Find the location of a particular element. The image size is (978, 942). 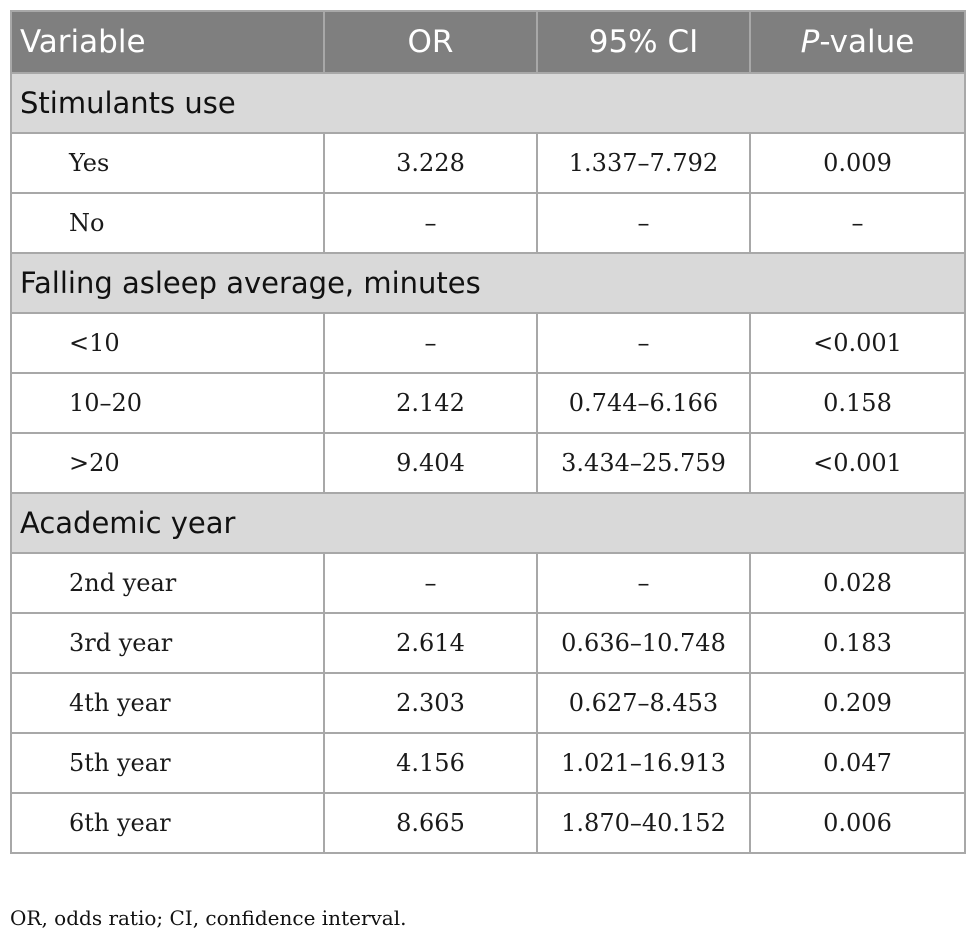

table-row: 4th year 2.303 0.627–8.453 0.209 is located at coordinates (488, 703).